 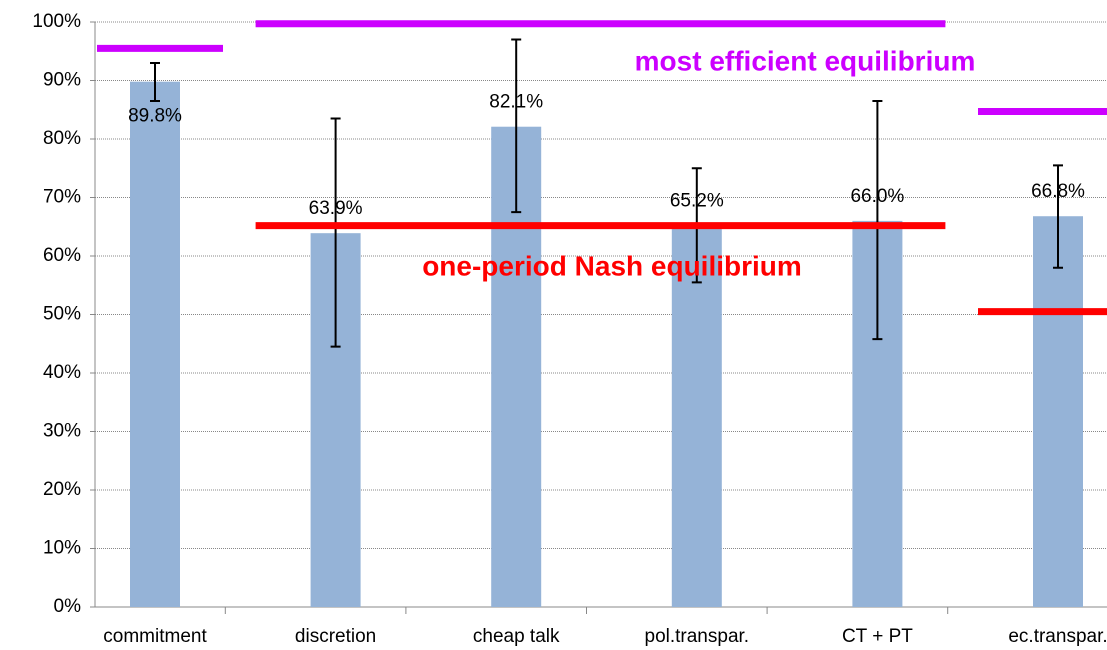 I want to click on x-tick-label: ec.transpar., so click(x=1057, y=636).